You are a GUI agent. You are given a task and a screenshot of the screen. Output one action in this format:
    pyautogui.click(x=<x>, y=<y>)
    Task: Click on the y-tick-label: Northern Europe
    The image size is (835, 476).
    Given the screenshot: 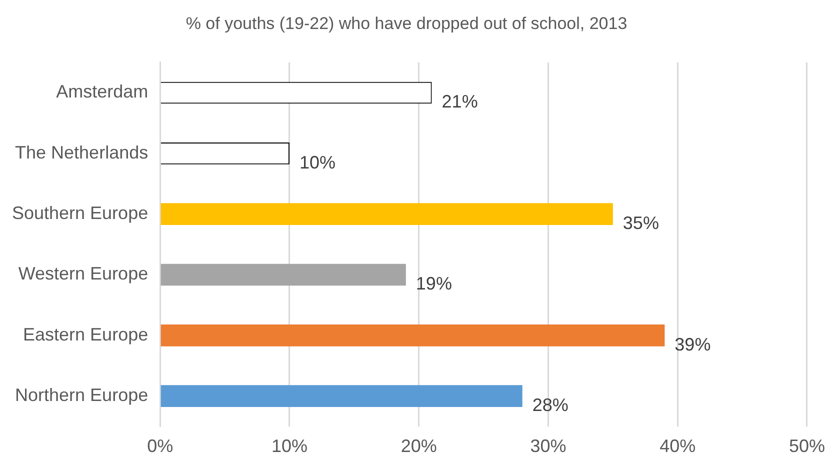 What is the action you would take?
    pyautogui.click(x=81, y=395)
    